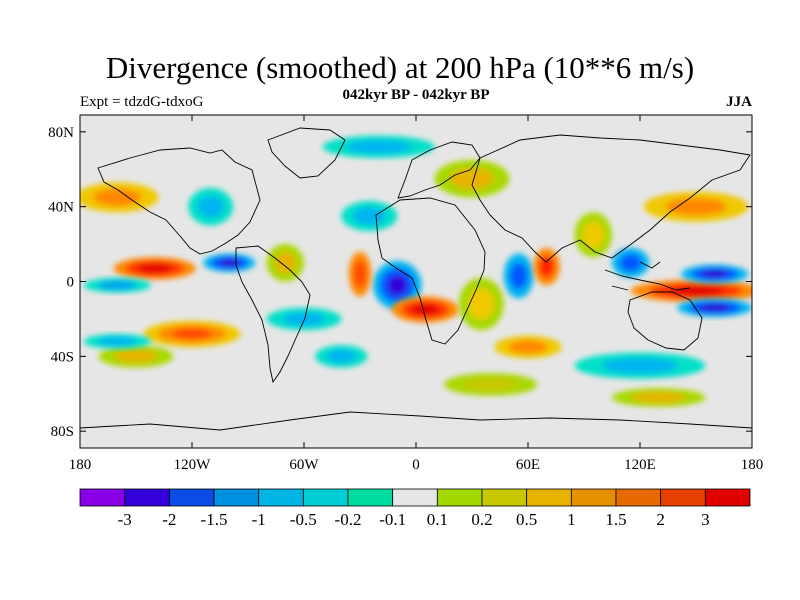  Describe the element at coordinates (705, 519) in the screenshot. I see `colorbar-label: 3` at that location.